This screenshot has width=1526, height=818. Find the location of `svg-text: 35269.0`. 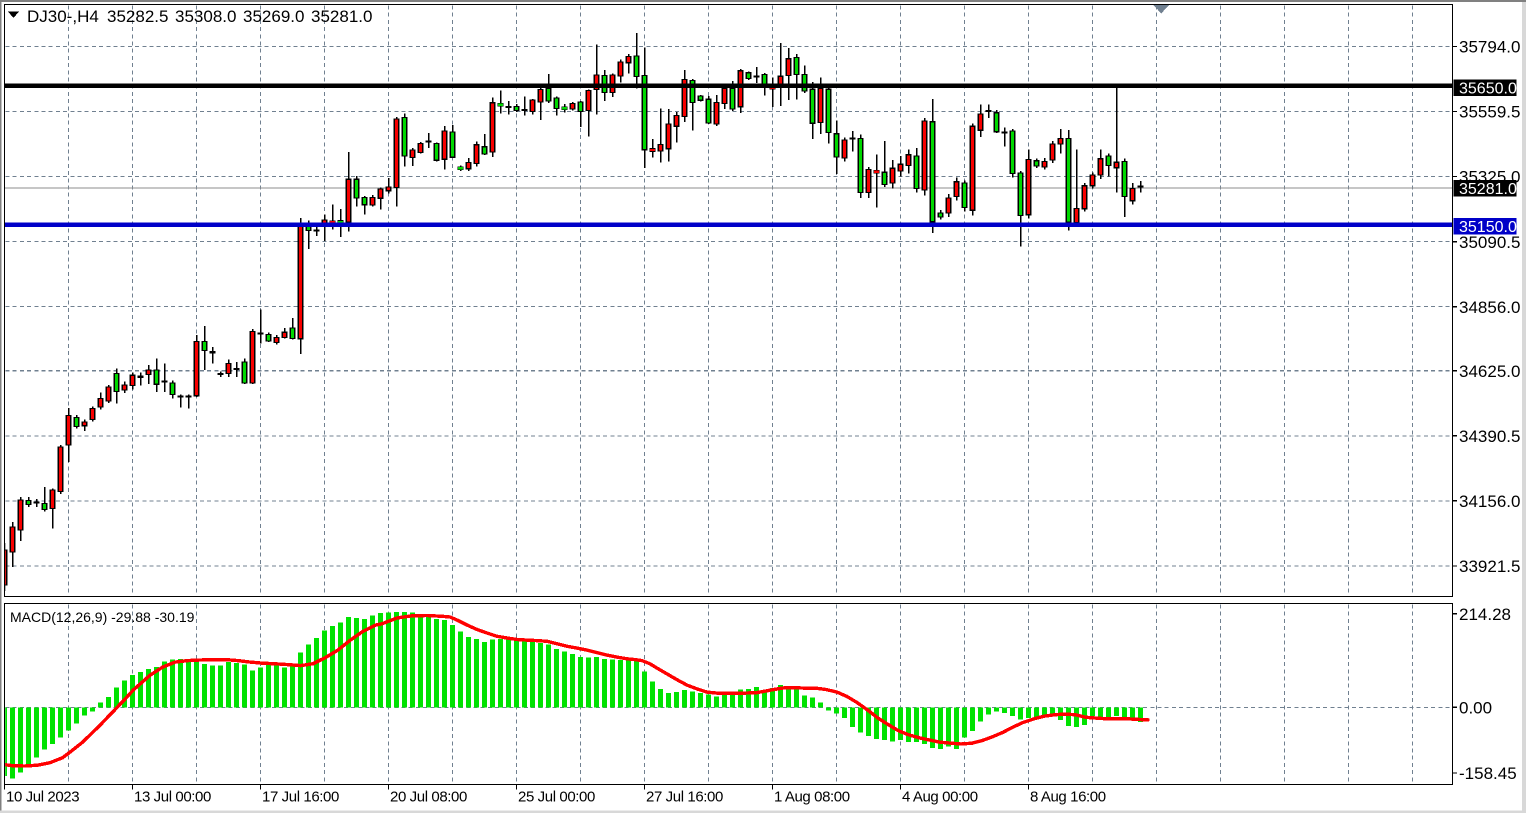

svg-text: 35269.0 is located at coordinates (273, 16).